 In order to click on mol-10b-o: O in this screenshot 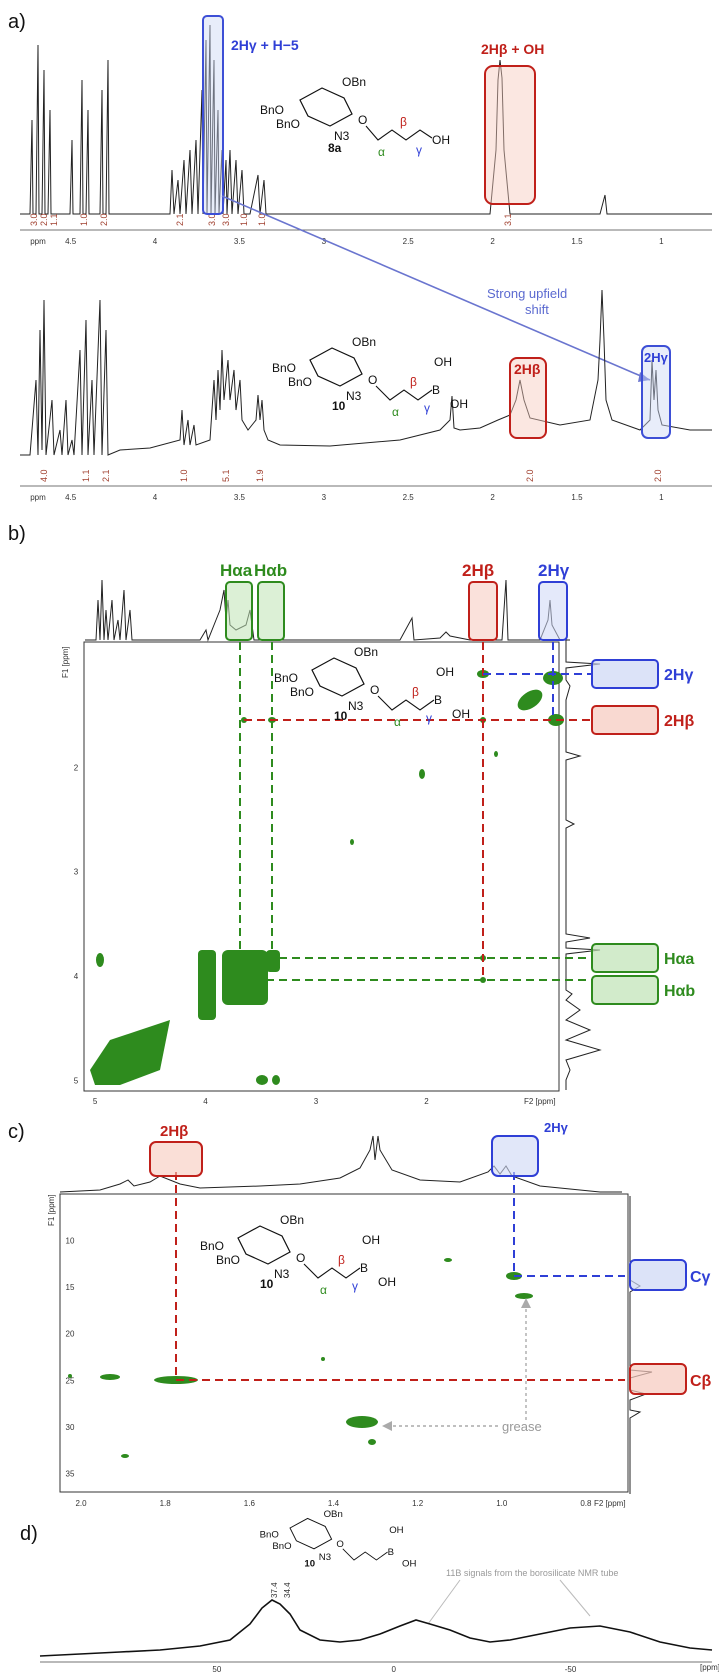, I will do `click(374, 690)`.